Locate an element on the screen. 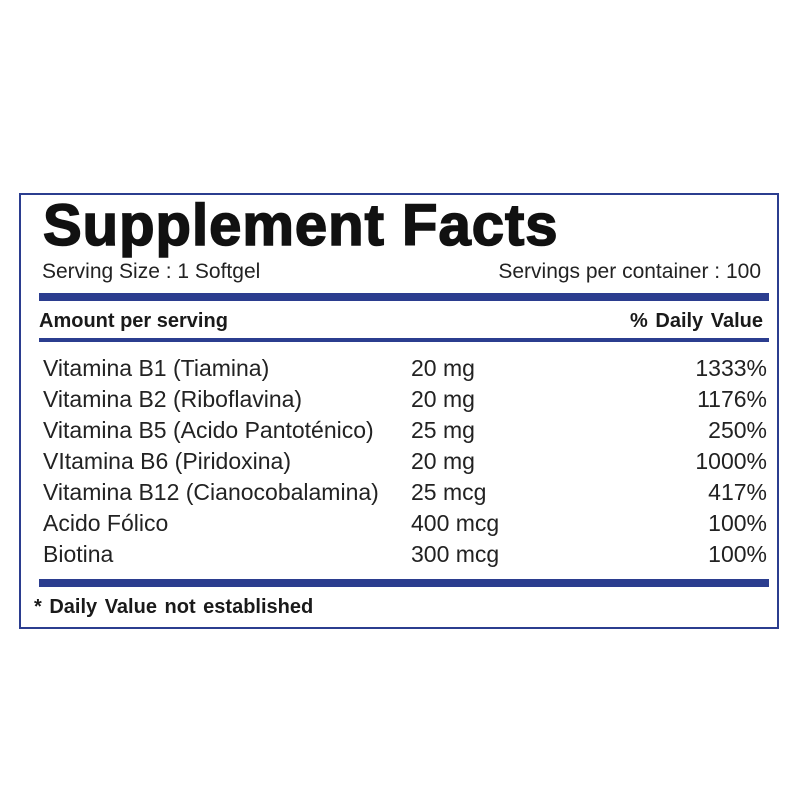 The height and width of the screenshot is (800, 800). nutrient-name: Vitamina B5 (Acido Pantoténico) is located at coordinates (208, 430).